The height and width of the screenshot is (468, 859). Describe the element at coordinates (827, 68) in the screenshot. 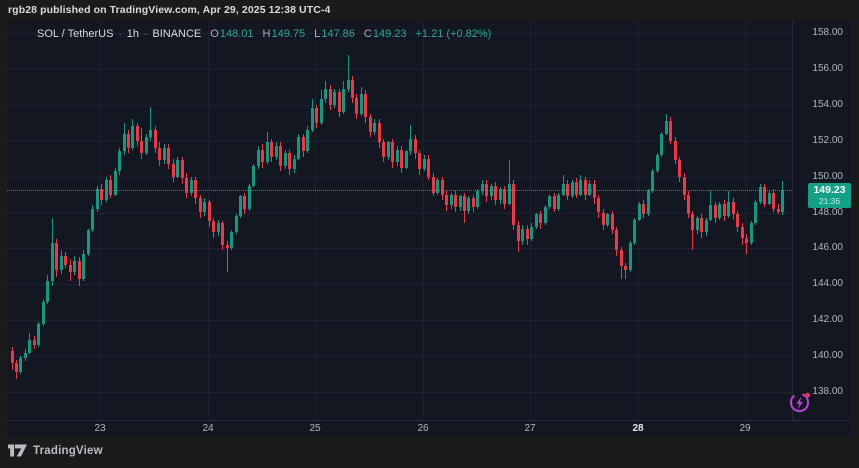

I see `price-tick-label: 156.00` at that location.